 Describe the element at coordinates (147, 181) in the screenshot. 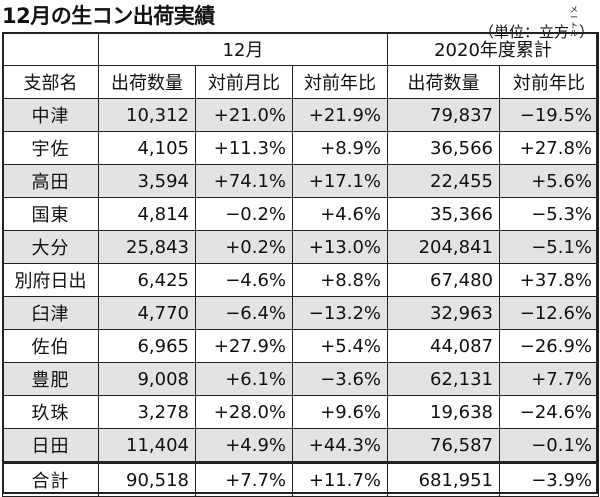

I see `month-volume: 3,594` at that location.